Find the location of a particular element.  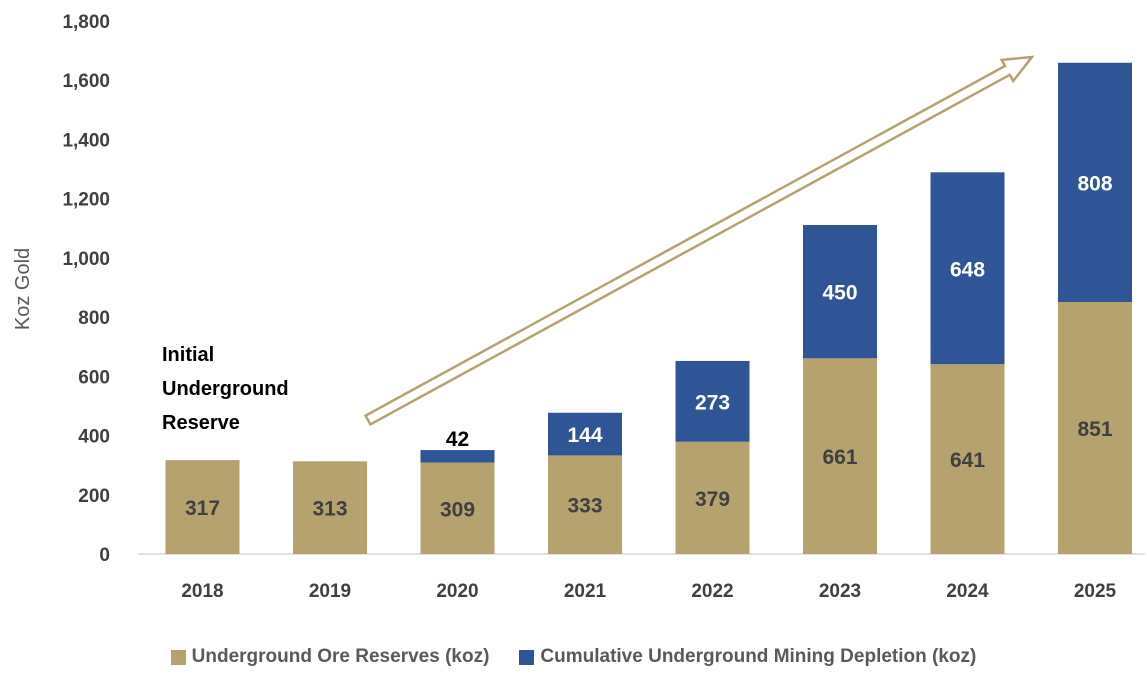

legend-label-reserves: Underground Ore Reserves (koz) is located at coordinates (340, 656).